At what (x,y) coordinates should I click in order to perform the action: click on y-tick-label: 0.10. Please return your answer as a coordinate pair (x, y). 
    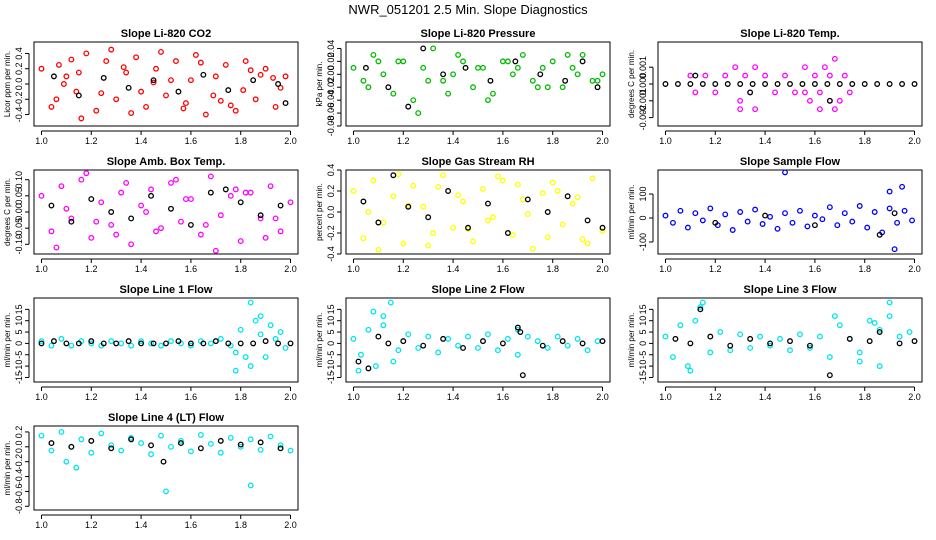
    Looking at the image, I should click on (19, 180).